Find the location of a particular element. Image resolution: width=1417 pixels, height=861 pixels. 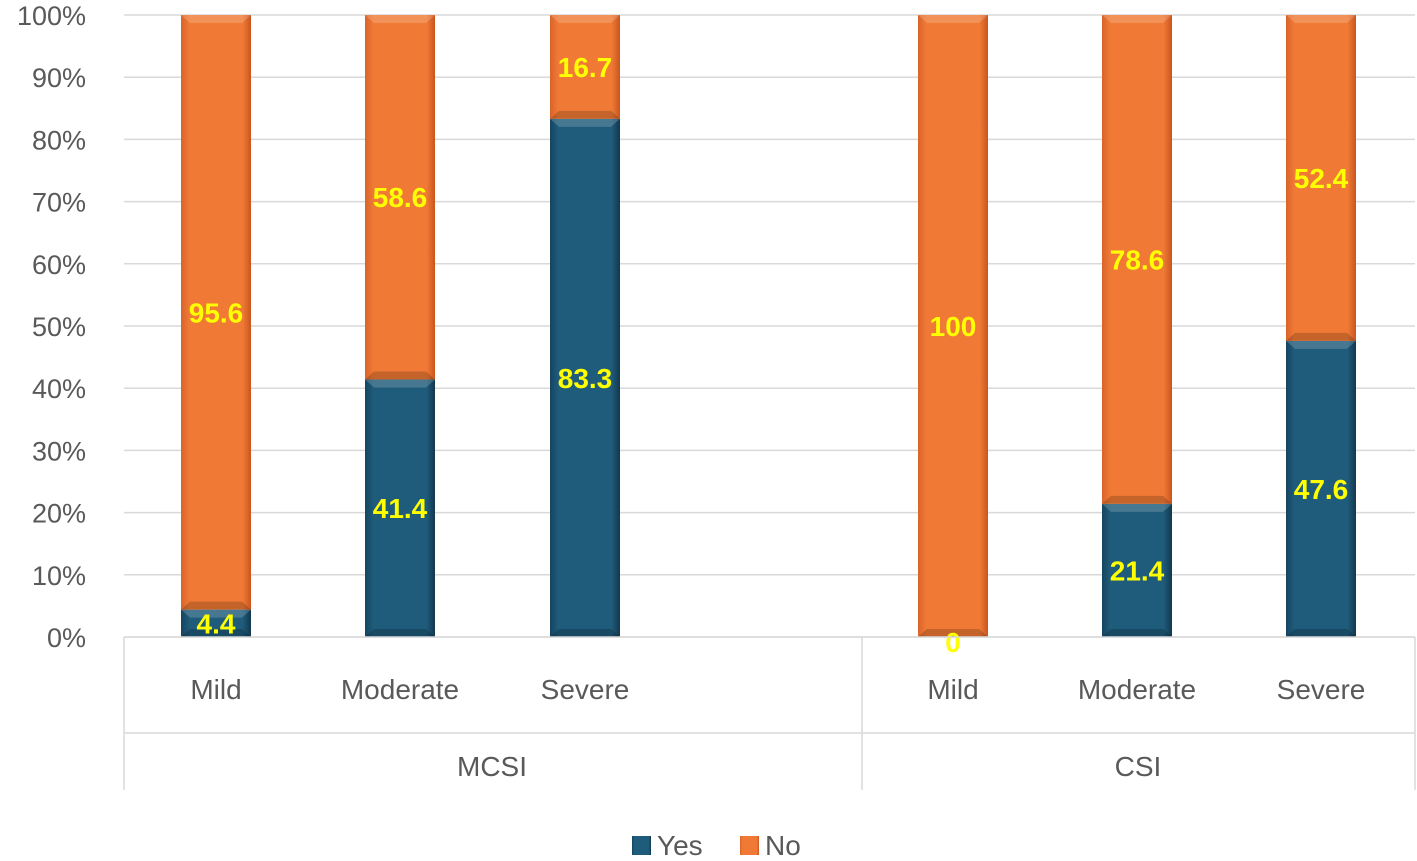

y-tick-label-50: 50% is located at coordinates (59, 327).